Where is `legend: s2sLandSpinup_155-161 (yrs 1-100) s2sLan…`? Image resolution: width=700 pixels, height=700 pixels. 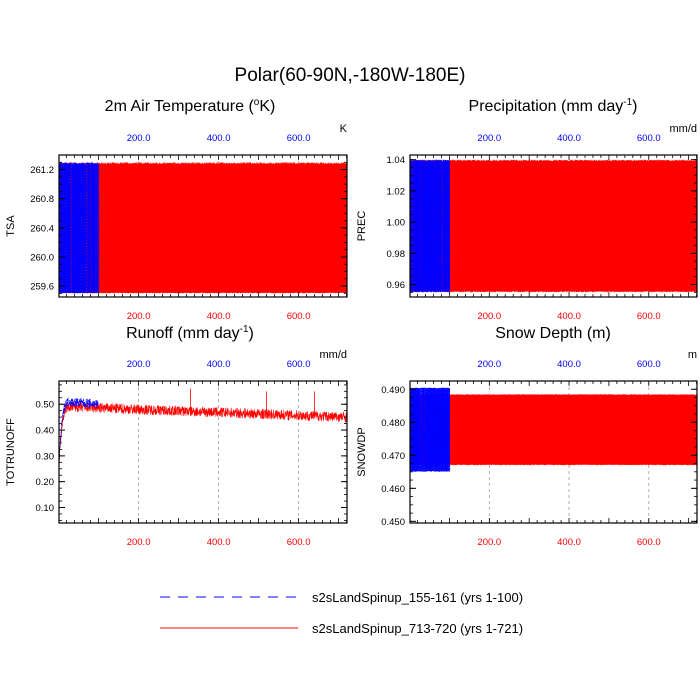
legend: s2sLandSpinup_155-161 (yrs 1-100) s2sLan… is located at coordinates (341, 613).